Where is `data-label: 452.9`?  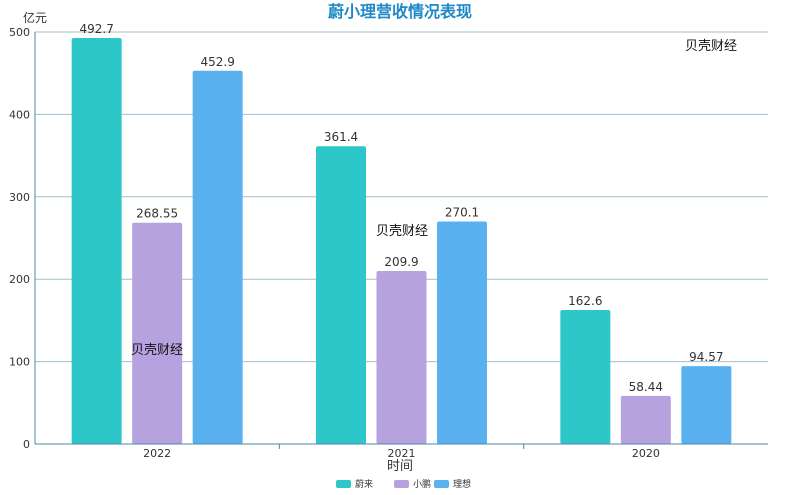
data-label: 452.9 is located at coordinates (217, 62).